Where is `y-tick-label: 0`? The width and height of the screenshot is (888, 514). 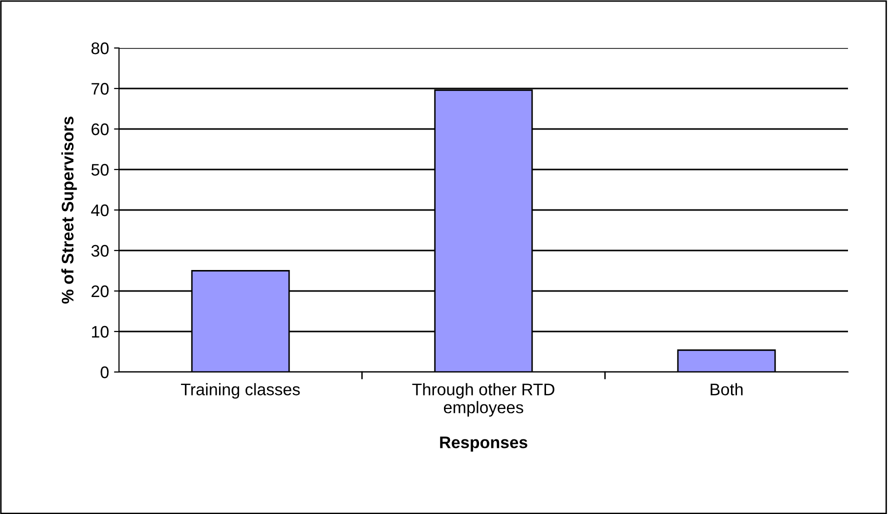
y-tick-label: 0 is located at coordinates (104, 372).